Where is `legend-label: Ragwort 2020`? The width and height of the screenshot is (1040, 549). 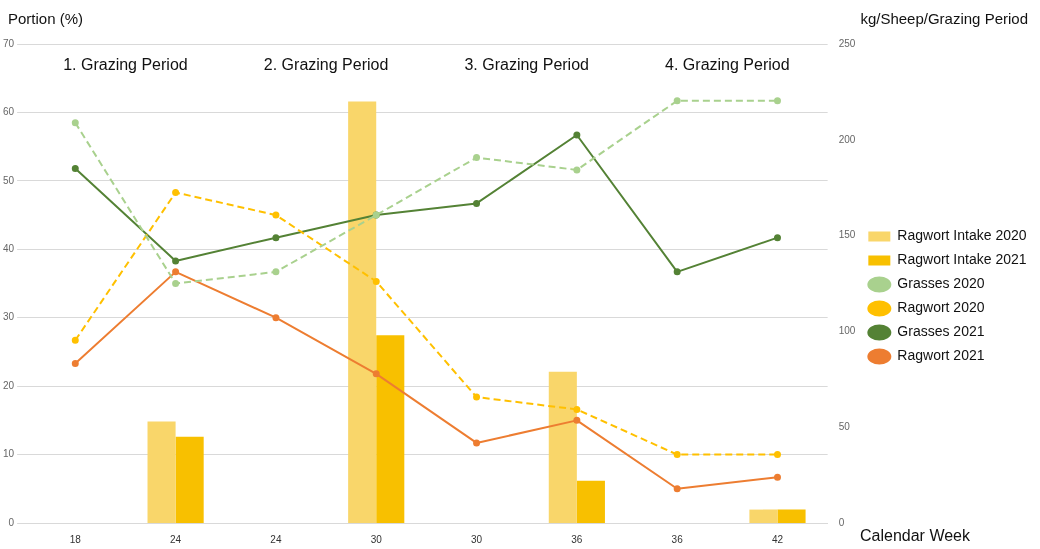
legend-label: Ragwort 2020 is located at coordinates (941, 307).